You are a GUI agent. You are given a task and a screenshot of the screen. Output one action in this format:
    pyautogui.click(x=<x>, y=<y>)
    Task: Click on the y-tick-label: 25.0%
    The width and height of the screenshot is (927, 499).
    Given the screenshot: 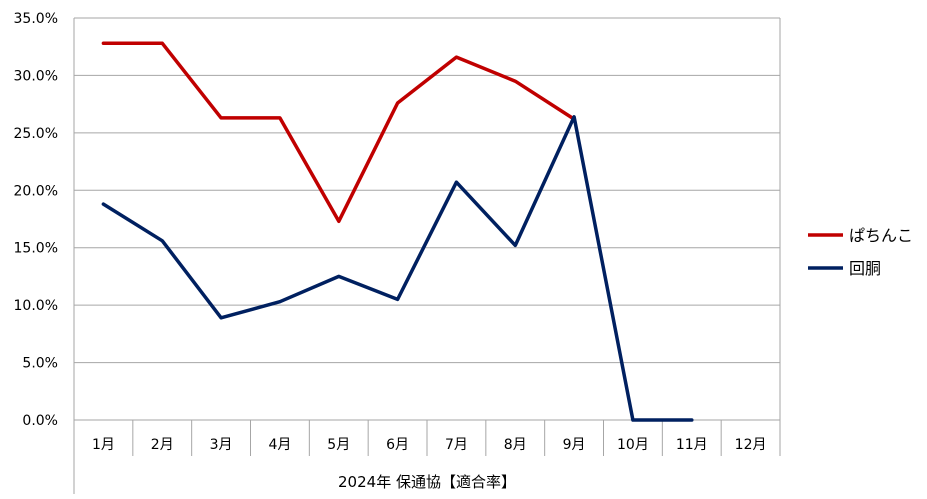 What is the action you would take?
    pyautogui.click(x=36, y=134)
    